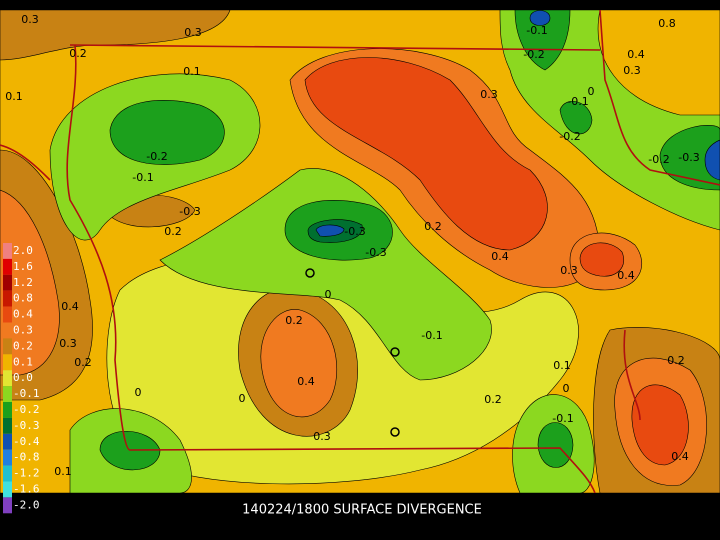 The width and height of the screenshot is (720, 540). What do you see at coordinates (23, 250) in the screenshot?
I see `legend-label: 2.0` at bounding box center [23, 250].